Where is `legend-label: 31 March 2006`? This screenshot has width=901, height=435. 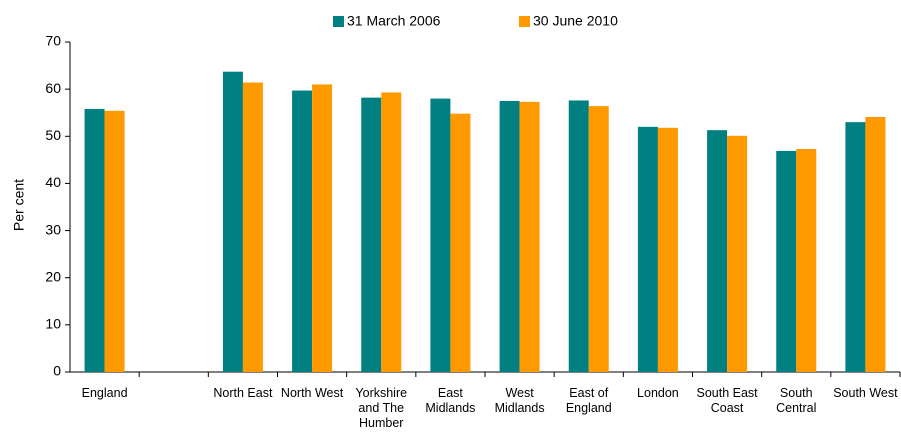
legend-label: 31 March 2006 is located at coordinates (394, 21).